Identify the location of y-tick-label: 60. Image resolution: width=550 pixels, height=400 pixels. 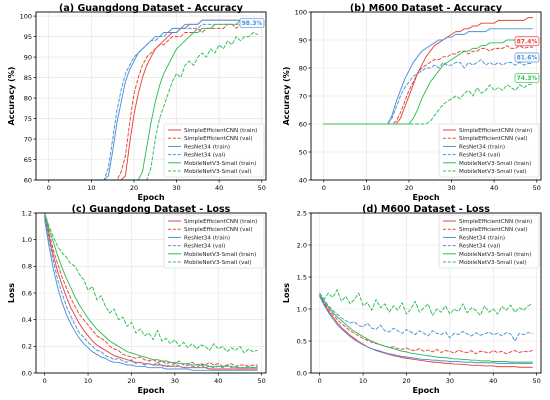
(303, 124).